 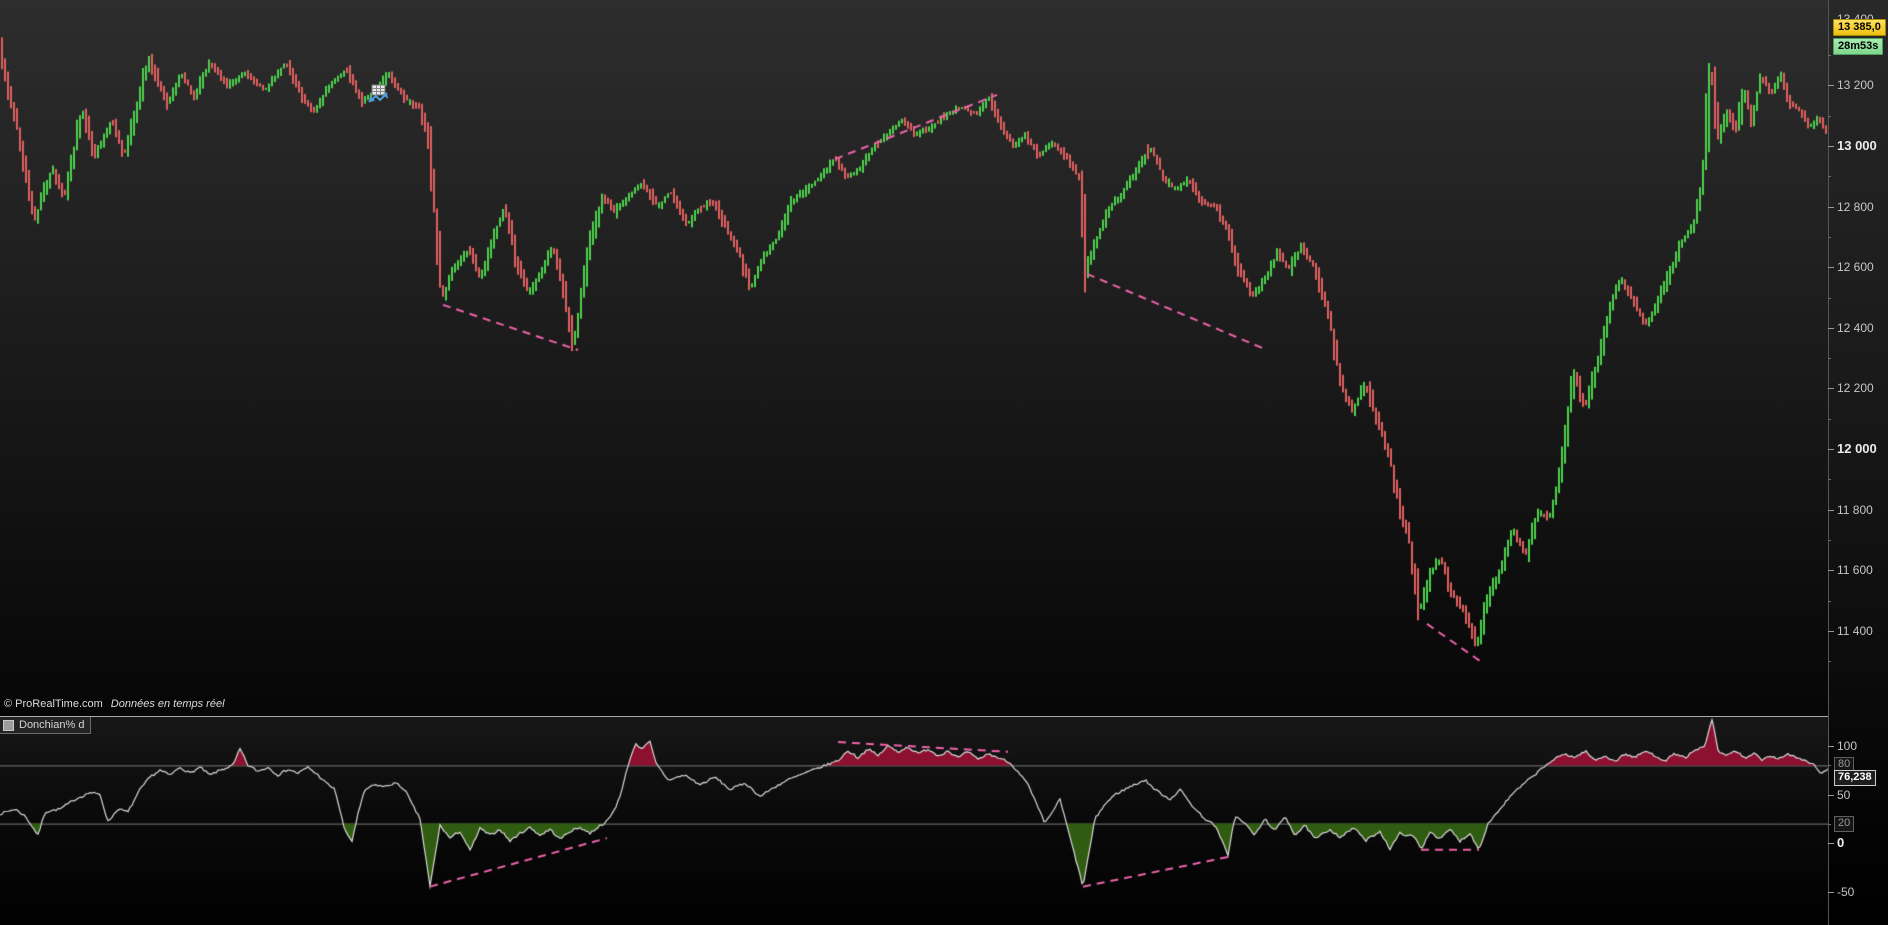 I want to click on price-axis-label: 12 000, so click(x=1857, y=449).